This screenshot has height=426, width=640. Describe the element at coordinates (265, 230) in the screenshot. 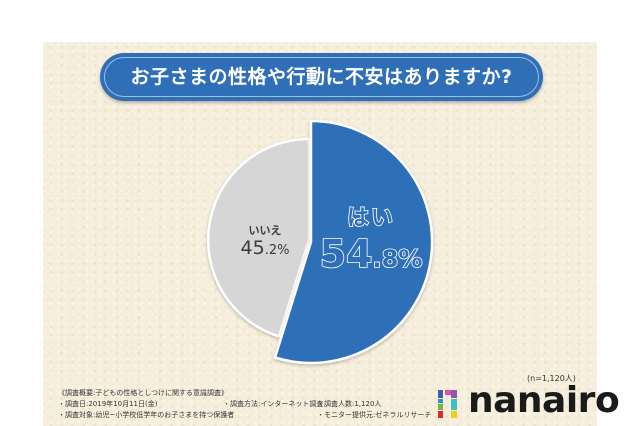

I see `label-no-category: いいえ` at that location.